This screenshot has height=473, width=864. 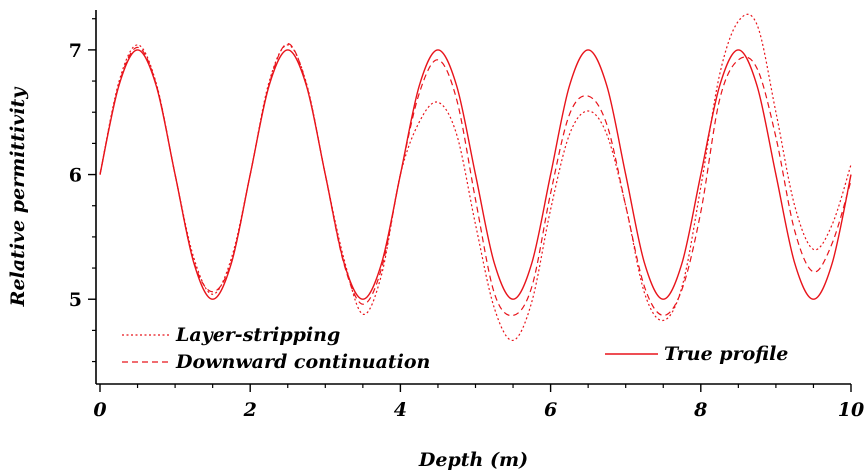 I want to click on legend-entry-true-profile: True profile, so click(x=696, y=354).